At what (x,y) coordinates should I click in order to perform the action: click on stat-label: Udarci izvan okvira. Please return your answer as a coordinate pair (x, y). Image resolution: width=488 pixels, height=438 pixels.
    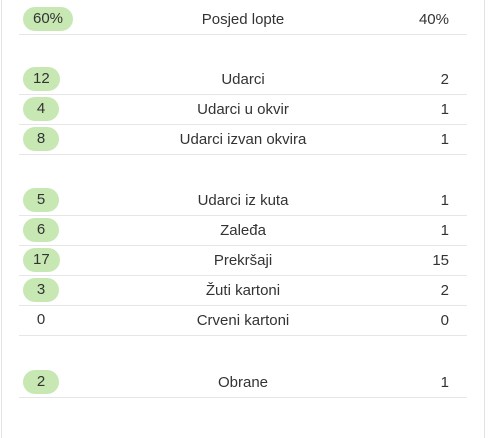
    Looking at the image, I should click on (243, 139).